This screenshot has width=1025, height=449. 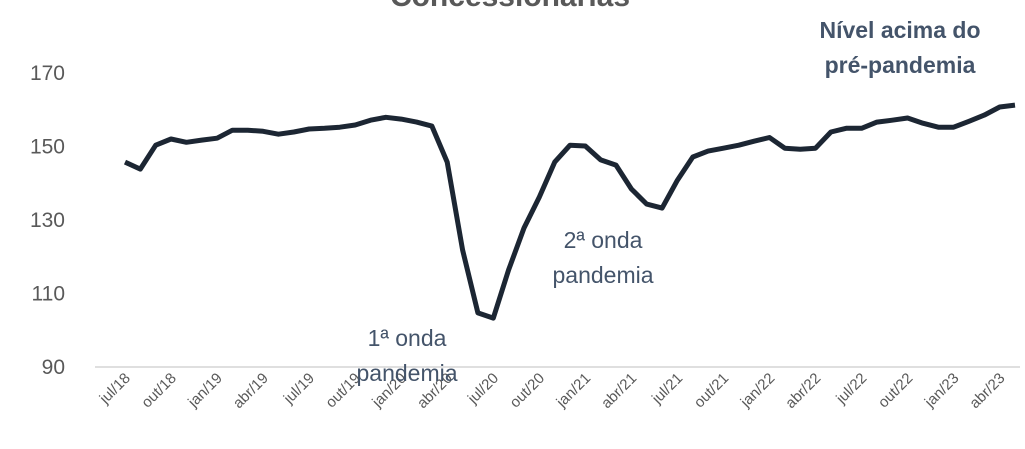 I want to click on y-tick-label: 110, so click(x=48, y=293).